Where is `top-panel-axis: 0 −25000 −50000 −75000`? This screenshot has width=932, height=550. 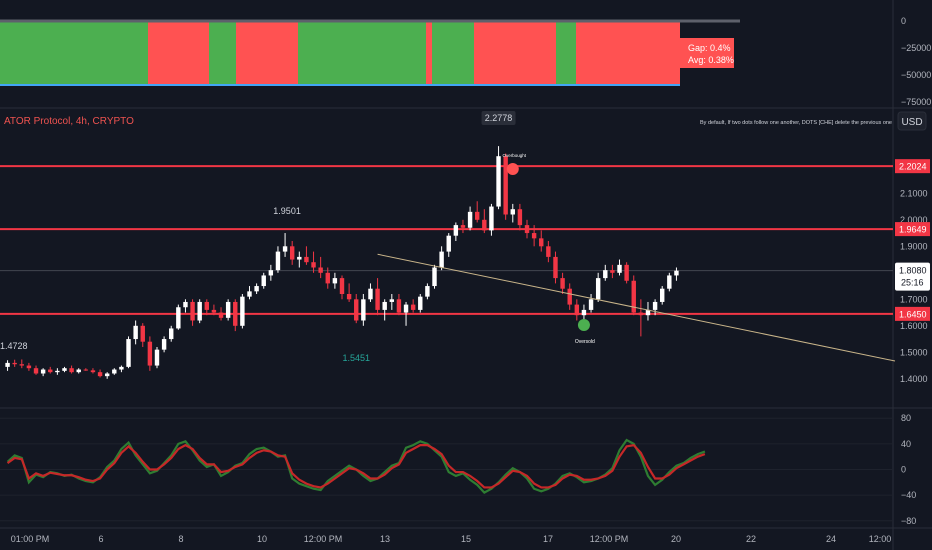
top-panel-axis: 0 −25000 −50000 −75000 is located at coordinates (916, 61).